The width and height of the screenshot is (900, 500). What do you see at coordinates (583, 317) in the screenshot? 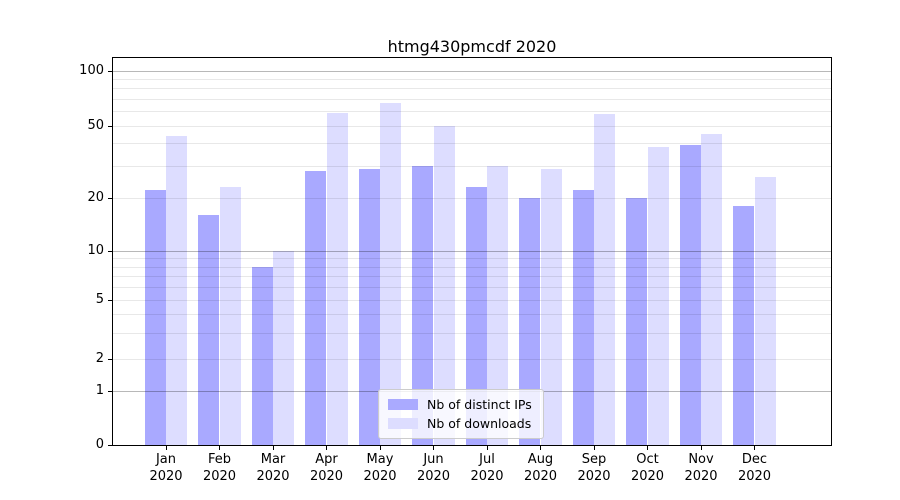
I see `bar-distinct-ips-Sep` at bounding box center [583, 317].